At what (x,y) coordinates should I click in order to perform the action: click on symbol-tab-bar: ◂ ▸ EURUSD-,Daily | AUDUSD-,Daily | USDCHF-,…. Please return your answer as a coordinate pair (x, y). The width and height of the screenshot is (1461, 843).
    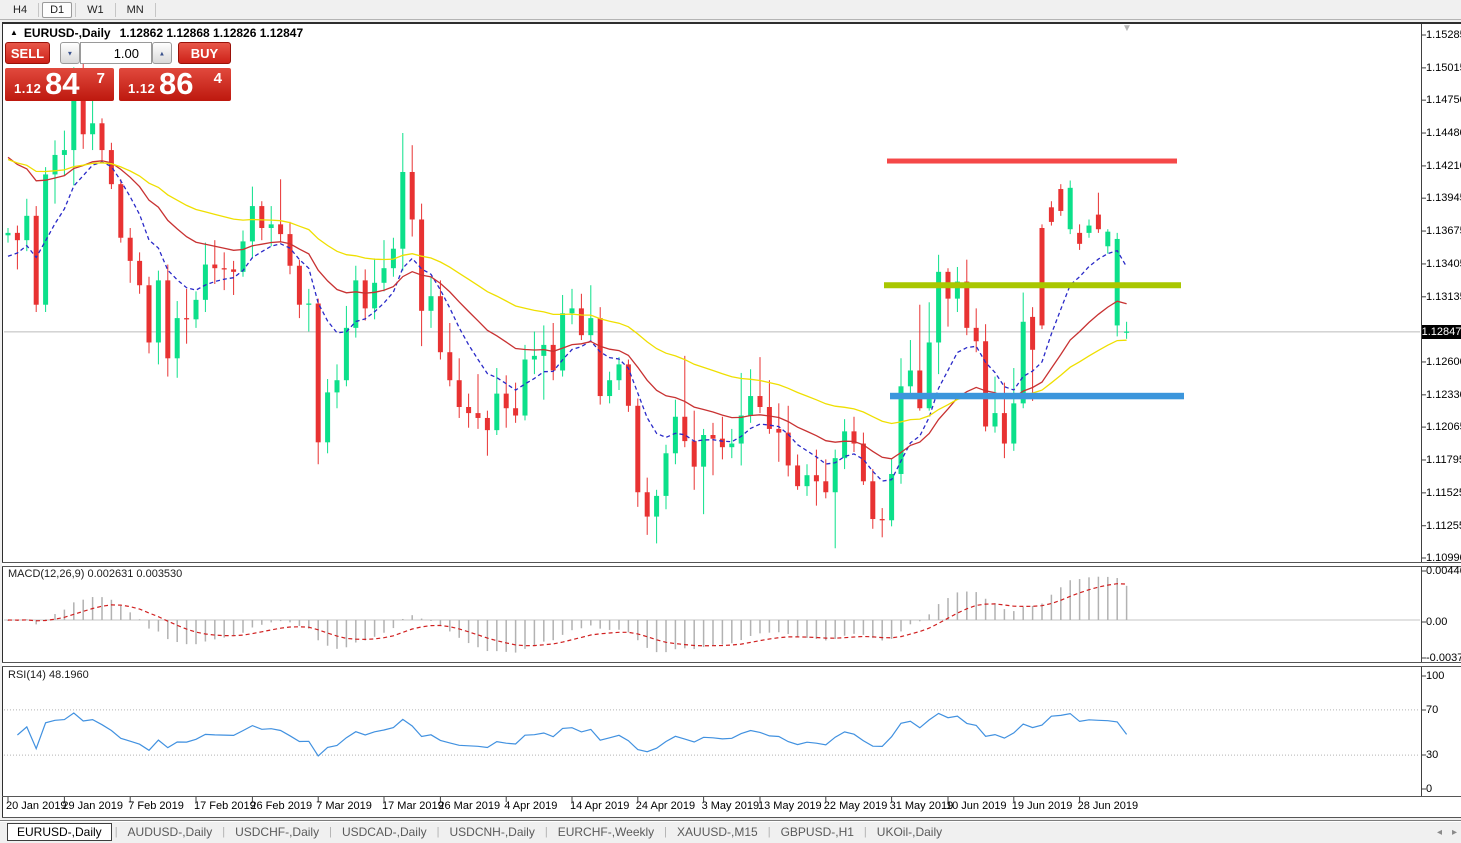
    Looking at the image, I should click on (730, 831).